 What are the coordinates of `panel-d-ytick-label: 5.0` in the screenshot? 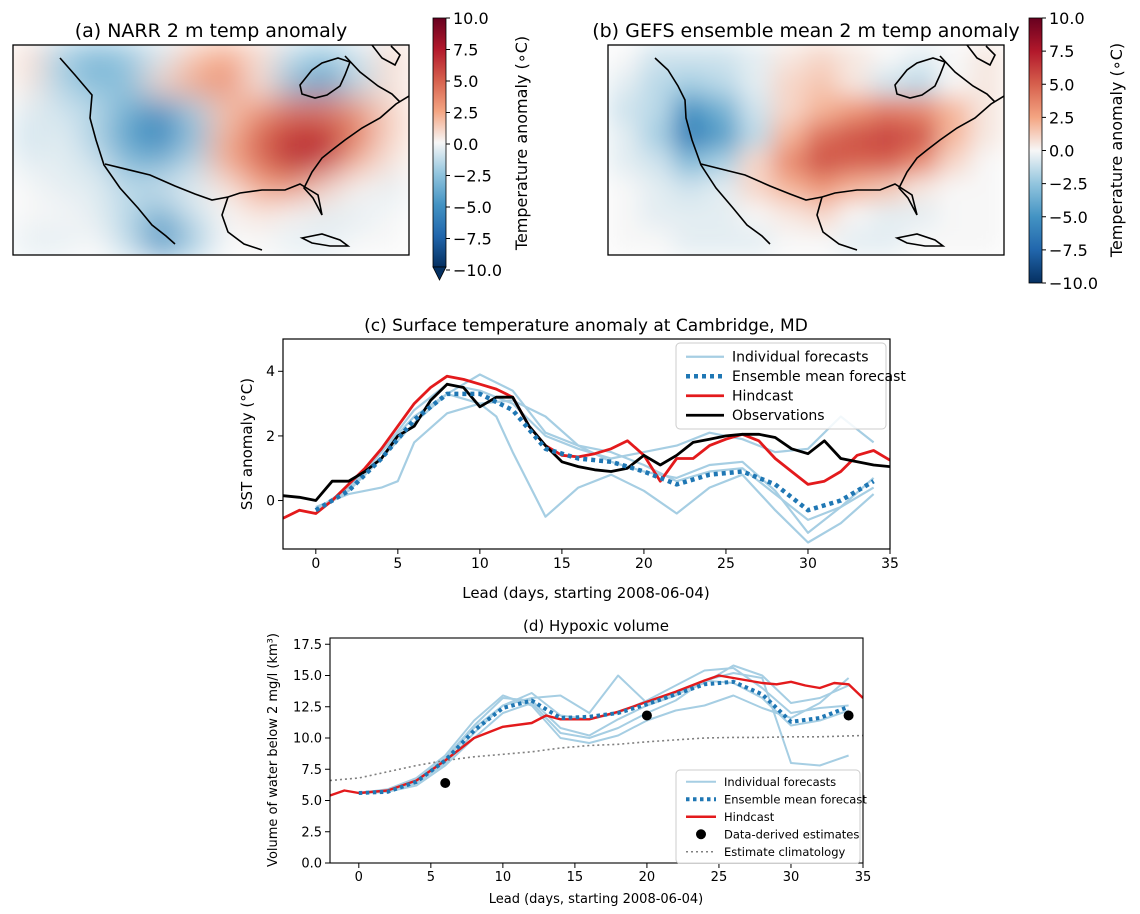 It's located at (311, 801).